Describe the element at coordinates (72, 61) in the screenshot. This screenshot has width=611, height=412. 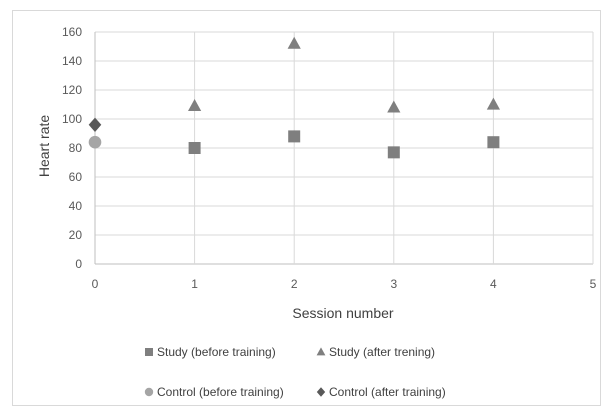
I see `y-tick-label: 140` at that location.